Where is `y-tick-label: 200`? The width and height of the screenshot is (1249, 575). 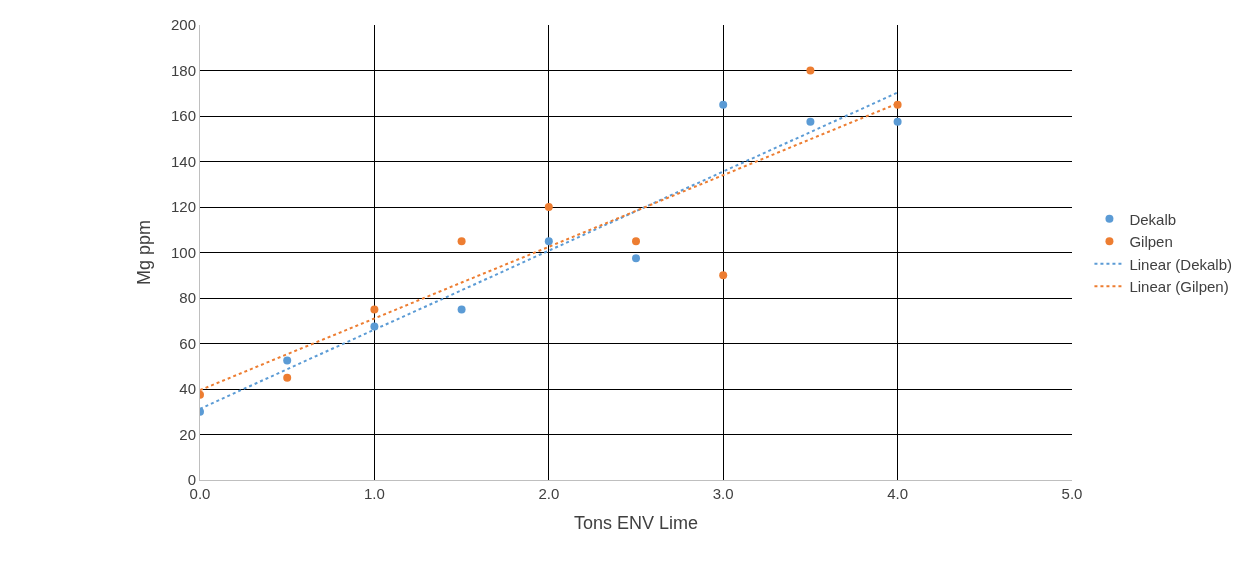
y-tick-label: 200 is located at coordinates (183, 25).